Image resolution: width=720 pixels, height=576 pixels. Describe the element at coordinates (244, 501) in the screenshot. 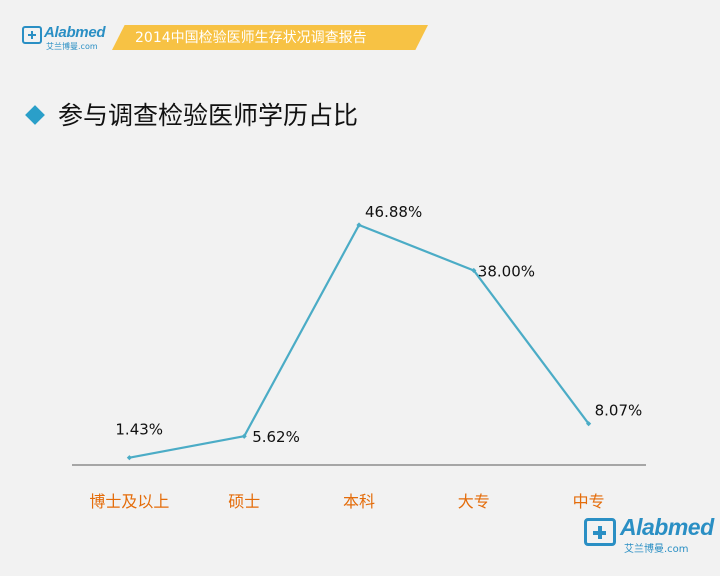

I see `x-tick-label: 硕士` at that location.